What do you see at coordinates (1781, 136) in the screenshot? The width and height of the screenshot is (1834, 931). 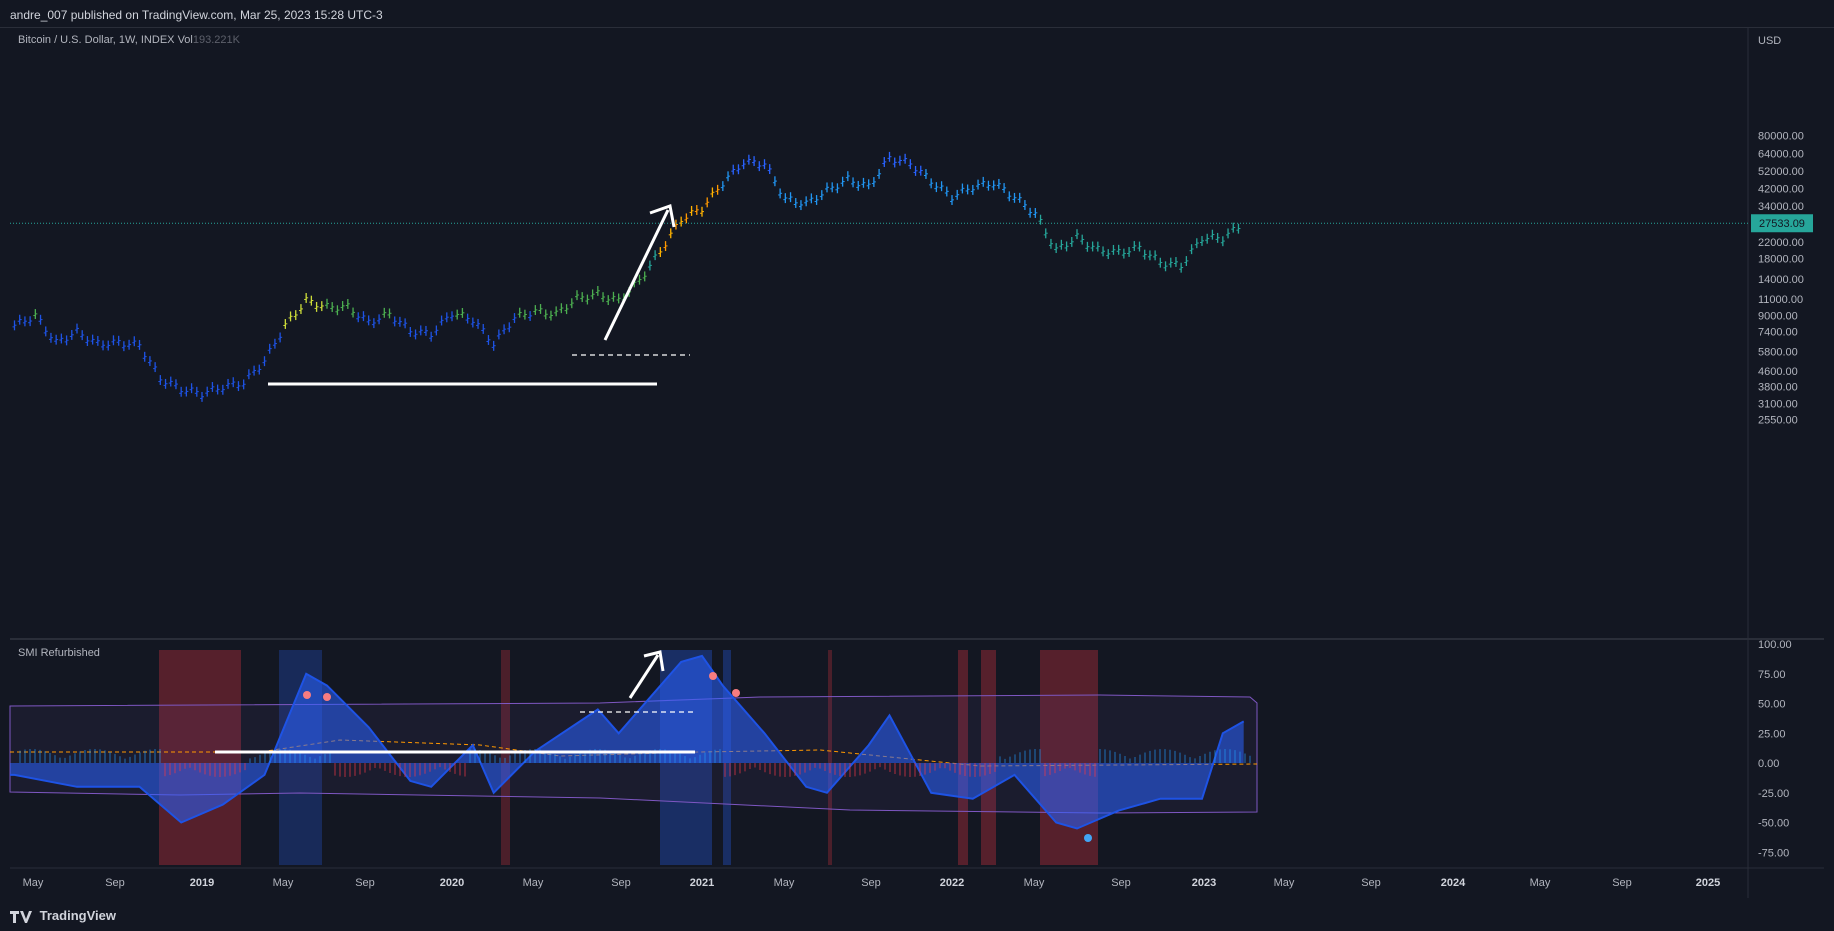 I see `price-tick-label: 80000.00` at bounding box center [1781, 136].